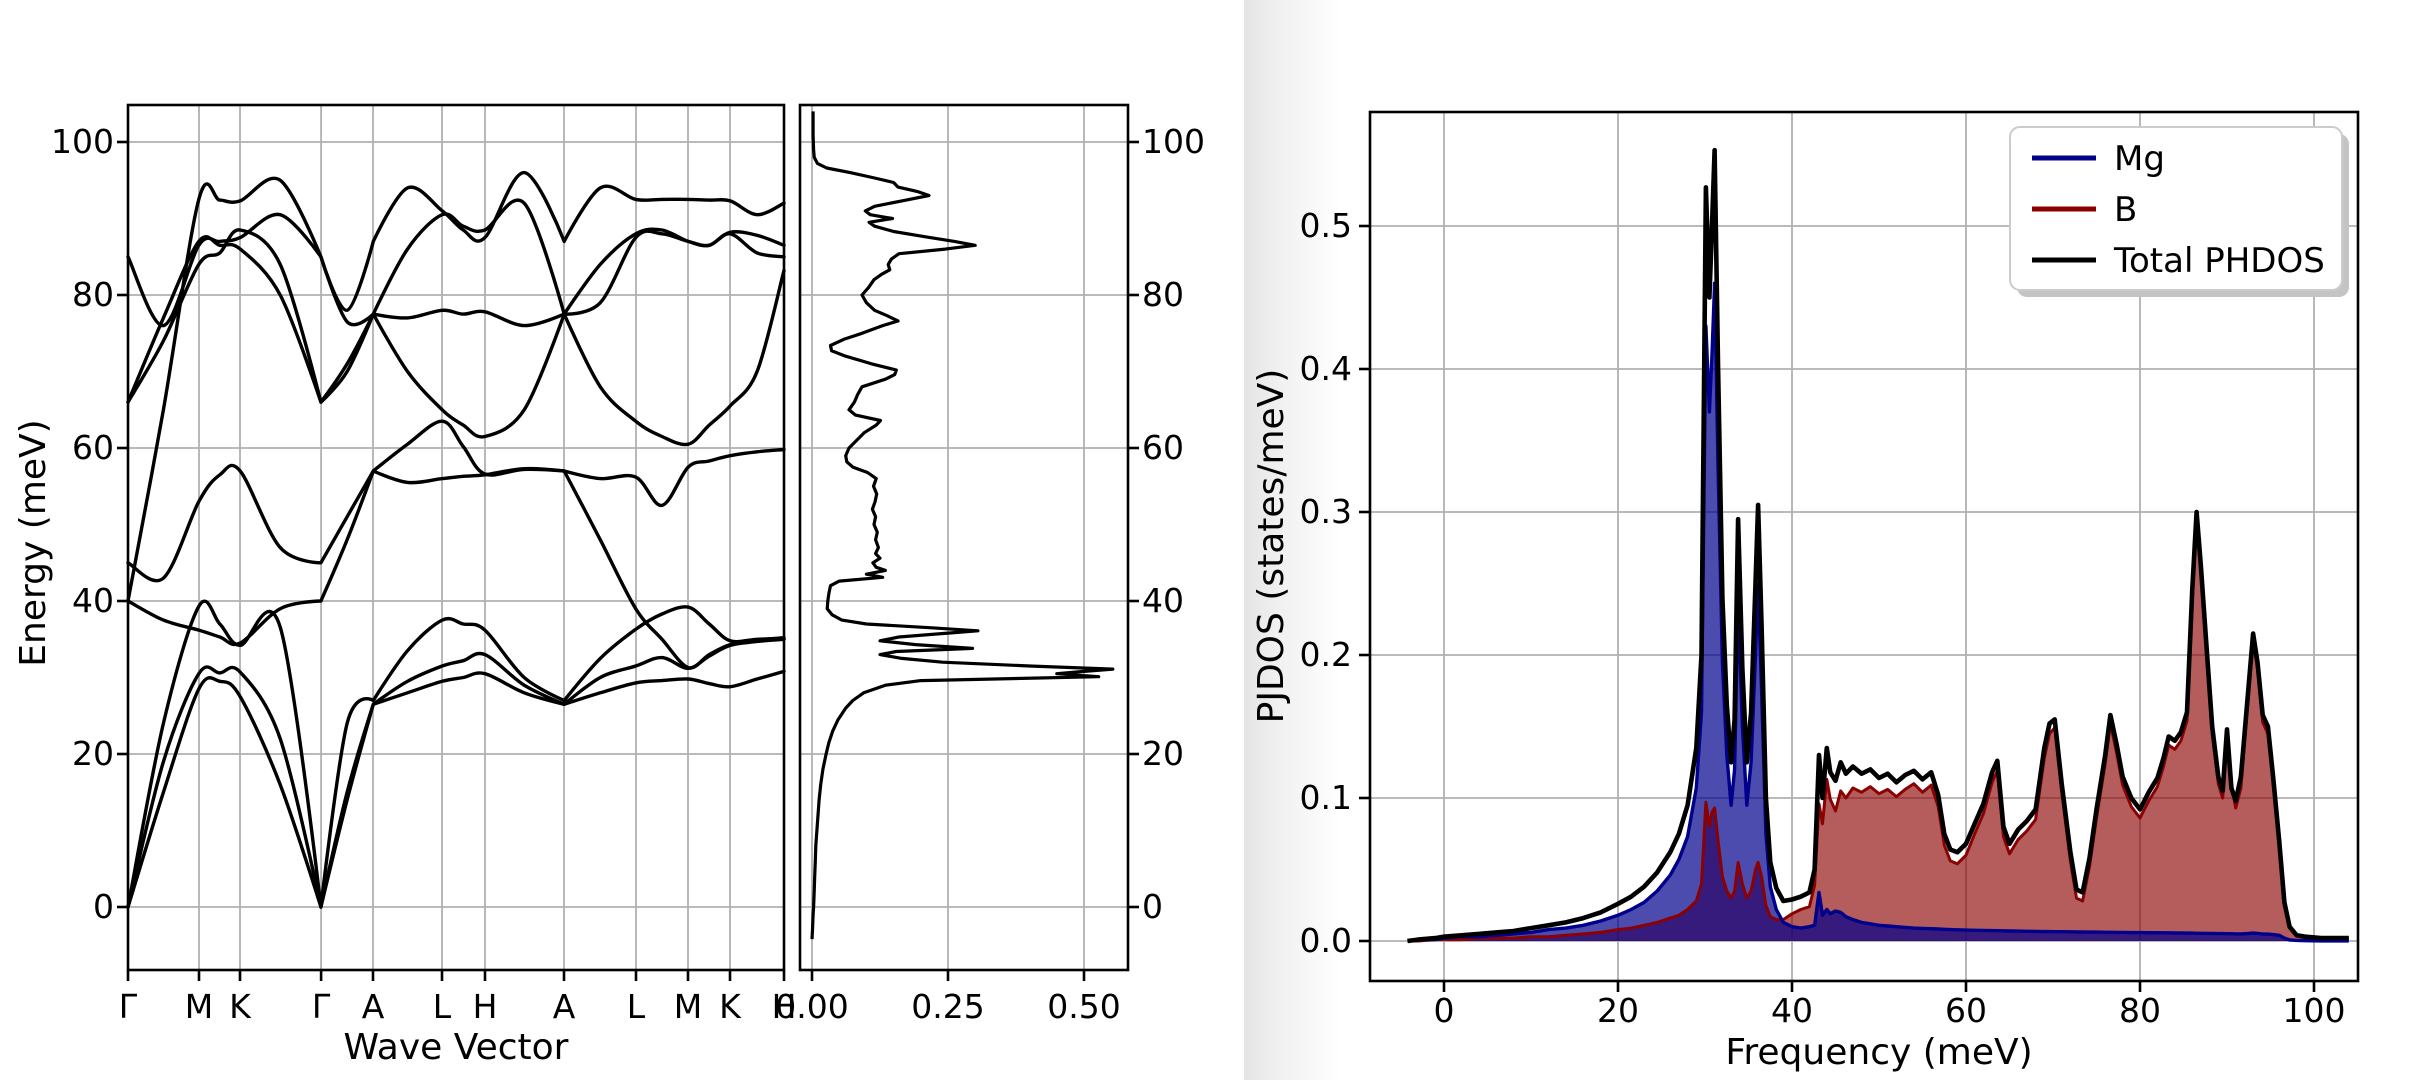 Image resolution: width=2424 pixels, height=1080 pixels. Describe the element at coordinates (93, 753) in the screenshot. I see `band-y-tick-label: 20` at that location.